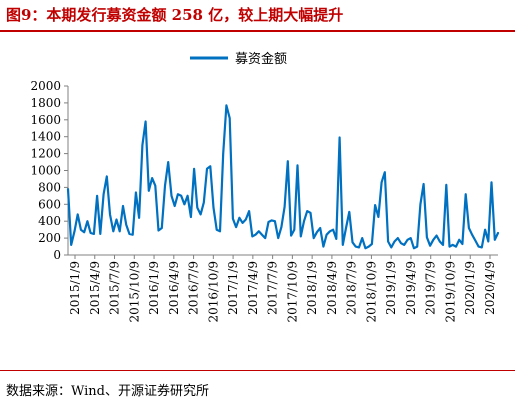  Describe the element at coordinates (213, 292) in the screenshot. I see `x-tick-label: 2016/10/9` at that location.